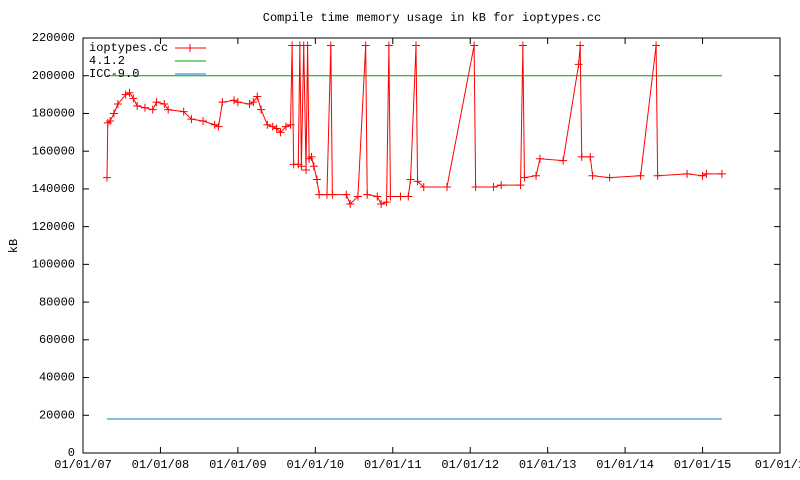 This screenshot has height=480, width=800. I want to click on y-tick-label: 200000, so click(53, 76).